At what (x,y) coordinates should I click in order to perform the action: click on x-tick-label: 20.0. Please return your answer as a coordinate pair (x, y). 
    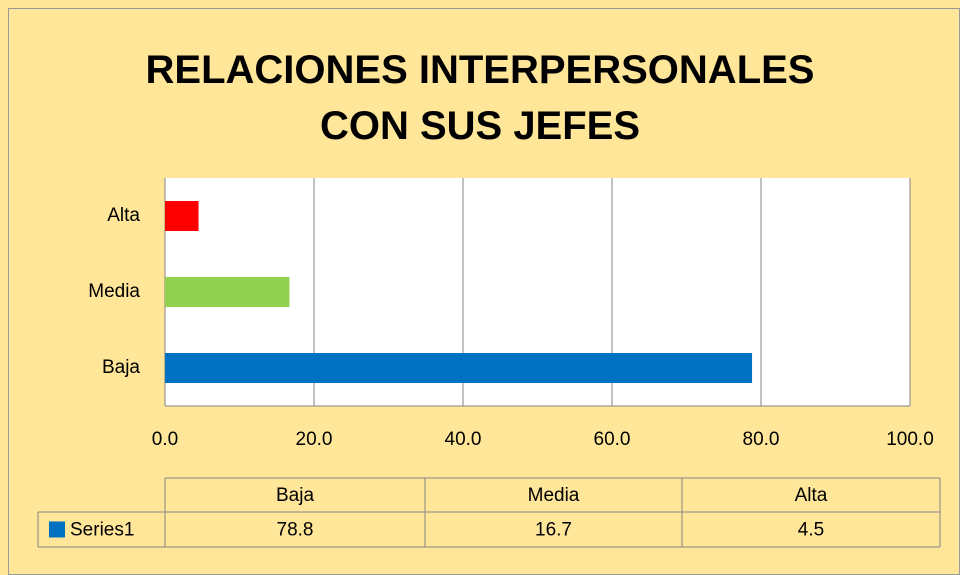
    Looking at the image, I should click on (314, 439).